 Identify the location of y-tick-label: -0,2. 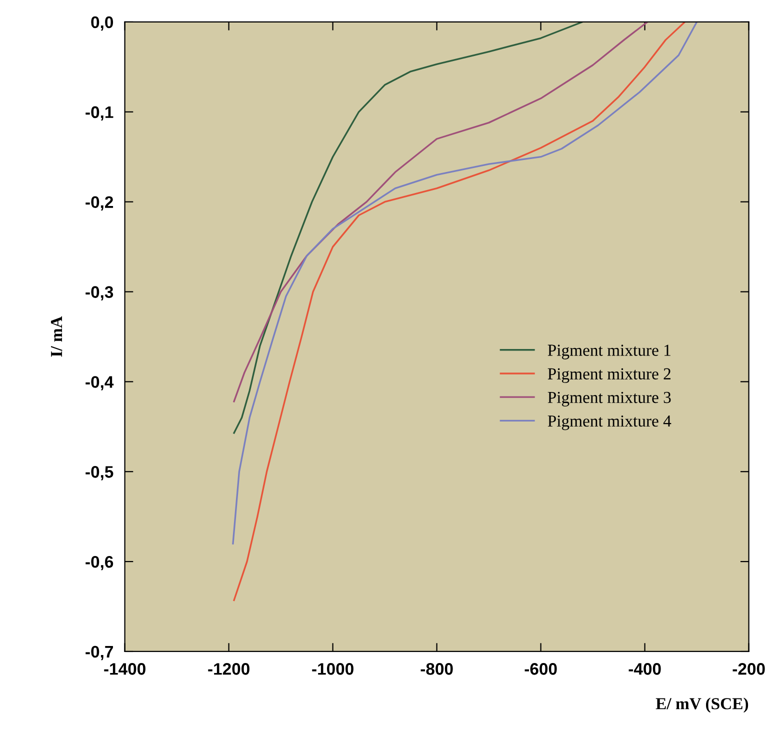
(100, 203).